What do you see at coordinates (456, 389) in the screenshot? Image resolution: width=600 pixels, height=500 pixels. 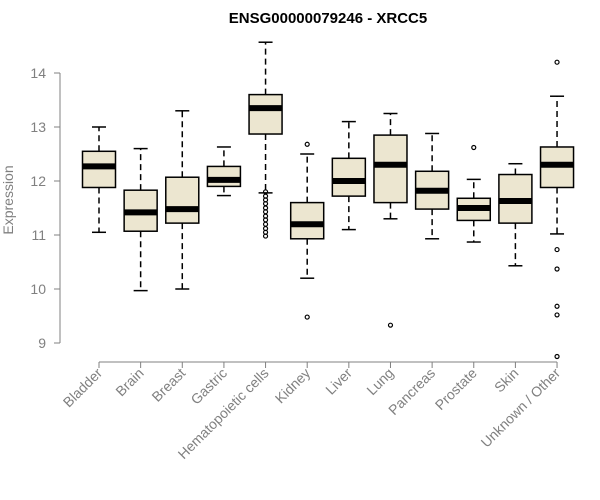 I see `x-tick-label: Prostate` at bounding box center [456, 389].